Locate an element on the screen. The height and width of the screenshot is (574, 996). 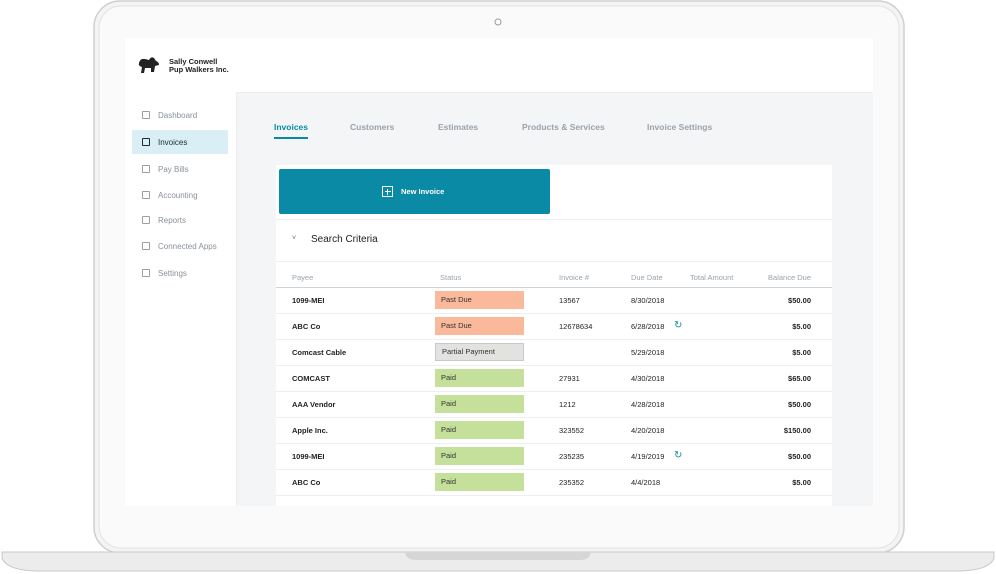
balance-due: $65.00 is located at coordinates (799, 378).